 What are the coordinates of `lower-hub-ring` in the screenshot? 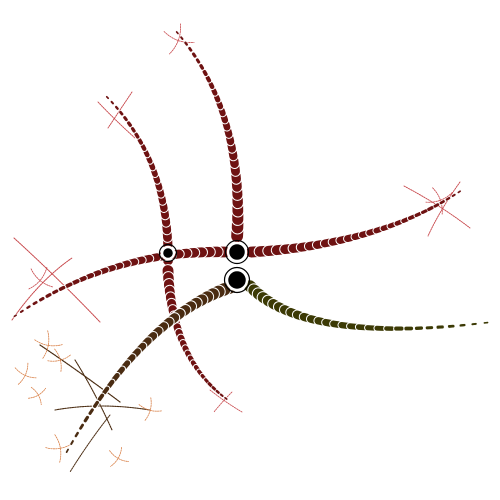 It's located at (237, 280).